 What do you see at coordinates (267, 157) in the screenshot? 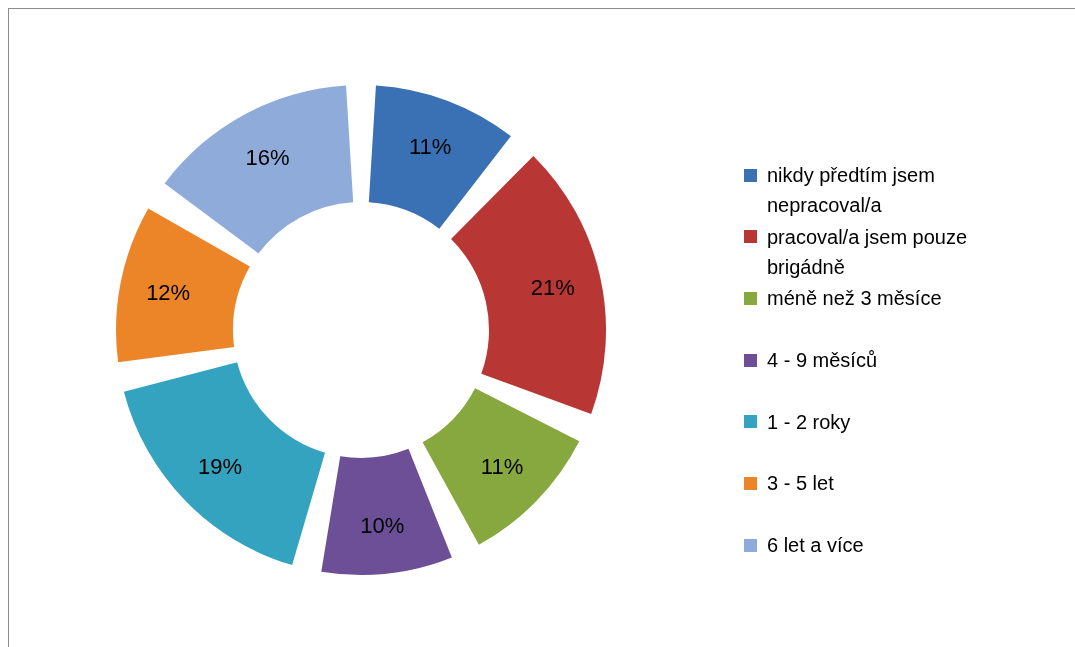
I see `data-label: 16%` at bounding box center [267, 157].